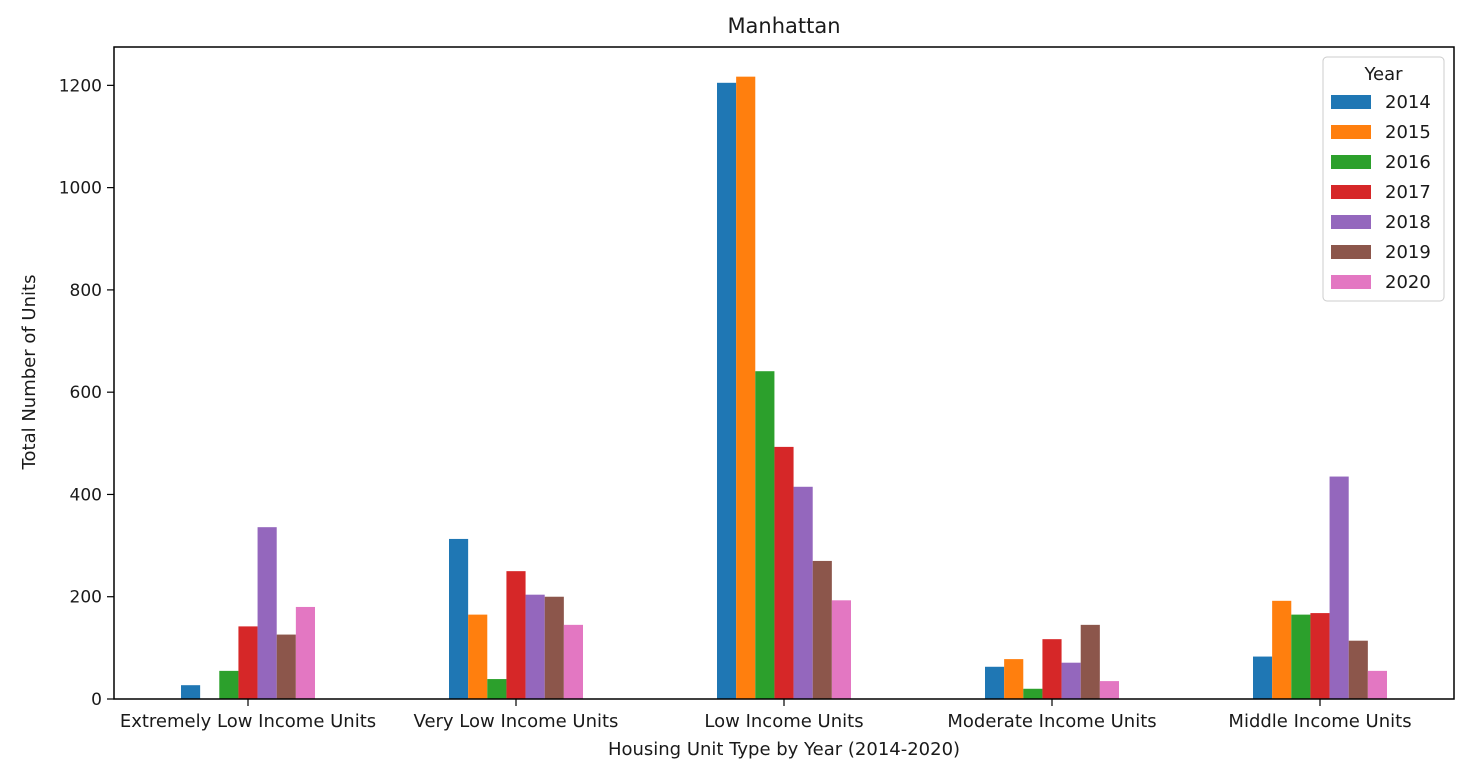  Describe the element at coordinates (1351, 252) in the screenshot. I see `legend-swatch-2019` at that location.